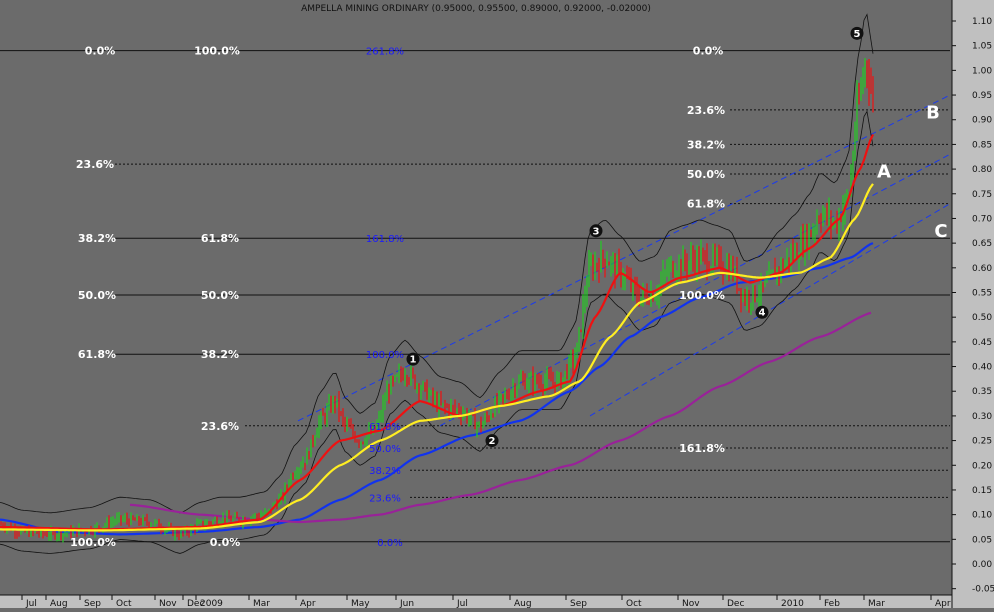 Image resolution: width=994 pixels, height=612 pixels. What do you see at coordinates (385, 427) in the screenshot?
I see `fib-extension-label: 61.8%` at bounding box center [385, 427].